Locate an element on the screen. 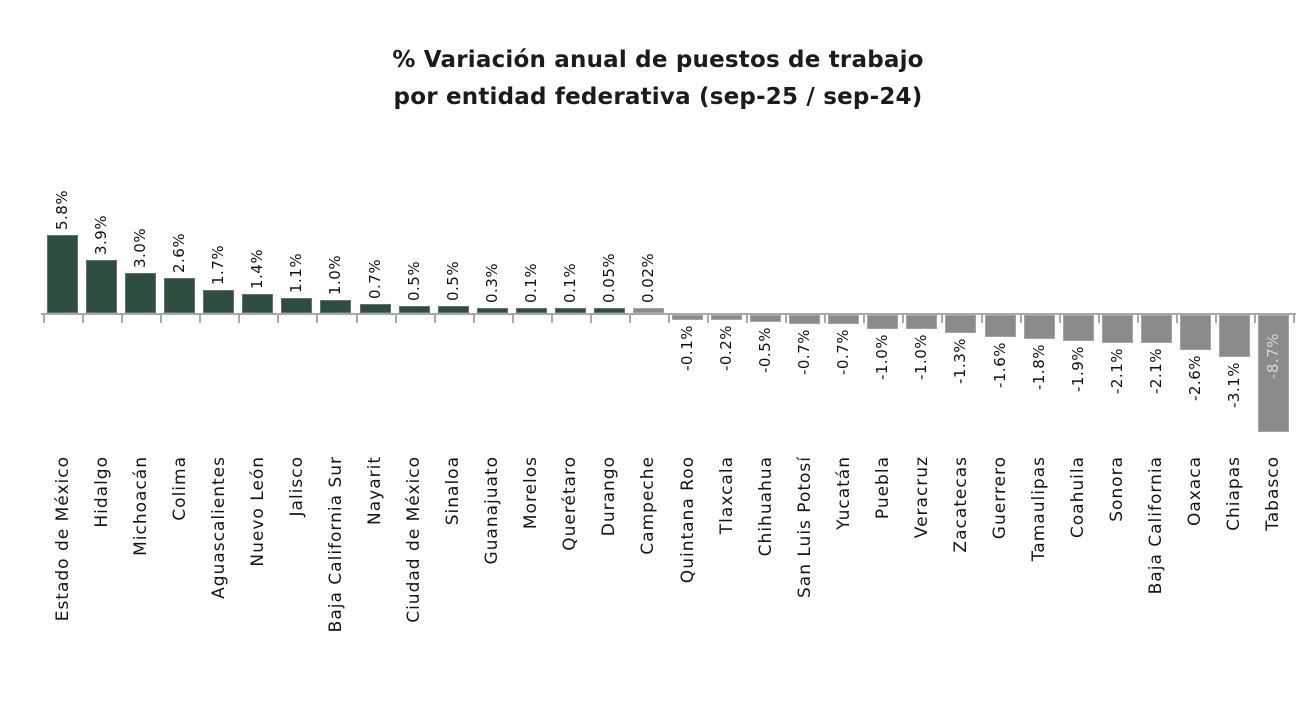 Image resolution: width=1316 pixels, height=712 pixels. chart-title-line2: por entidad federativa (sep-25 / sep-24) is located at coordinates (658, 97).